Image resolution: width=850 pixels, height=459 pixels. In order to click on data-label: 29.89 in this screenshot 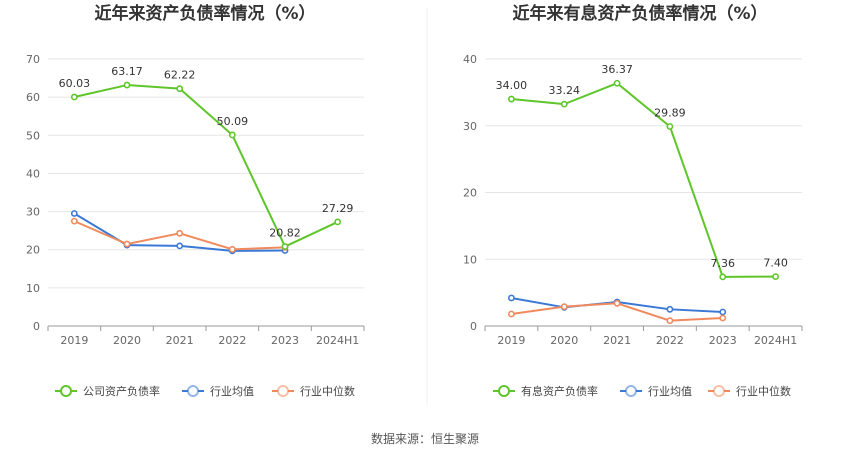, I will do `click(670, 112)`.